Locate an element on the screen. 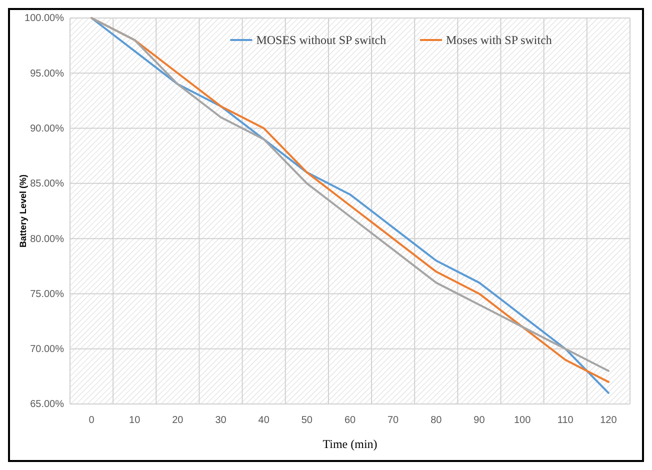 This screenshot has height=470, width=652. x-tick-label: 40 is located at coordinates (264, 420).